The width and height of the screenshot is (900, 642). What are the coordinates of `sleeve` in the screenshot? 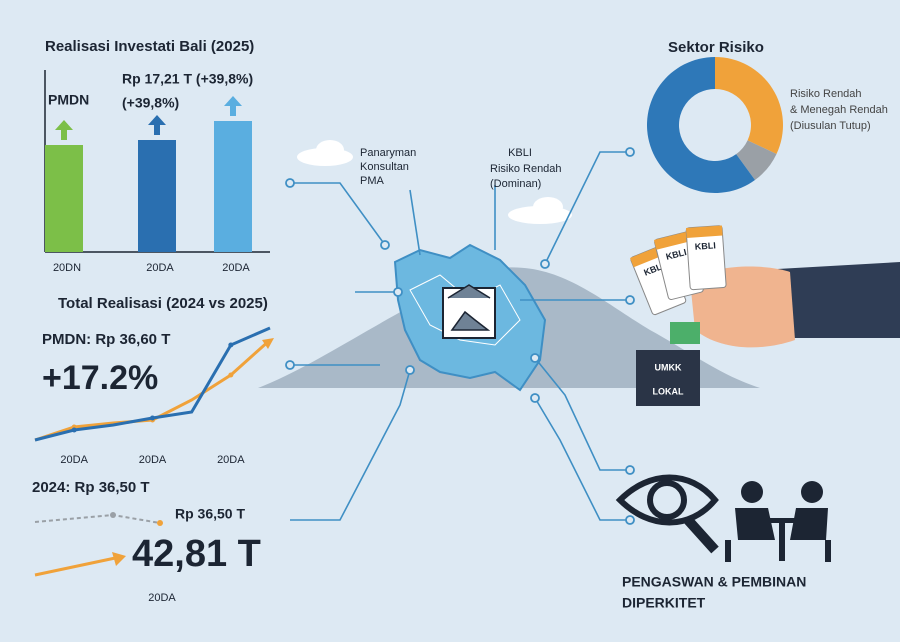 It's located at (830, 300).